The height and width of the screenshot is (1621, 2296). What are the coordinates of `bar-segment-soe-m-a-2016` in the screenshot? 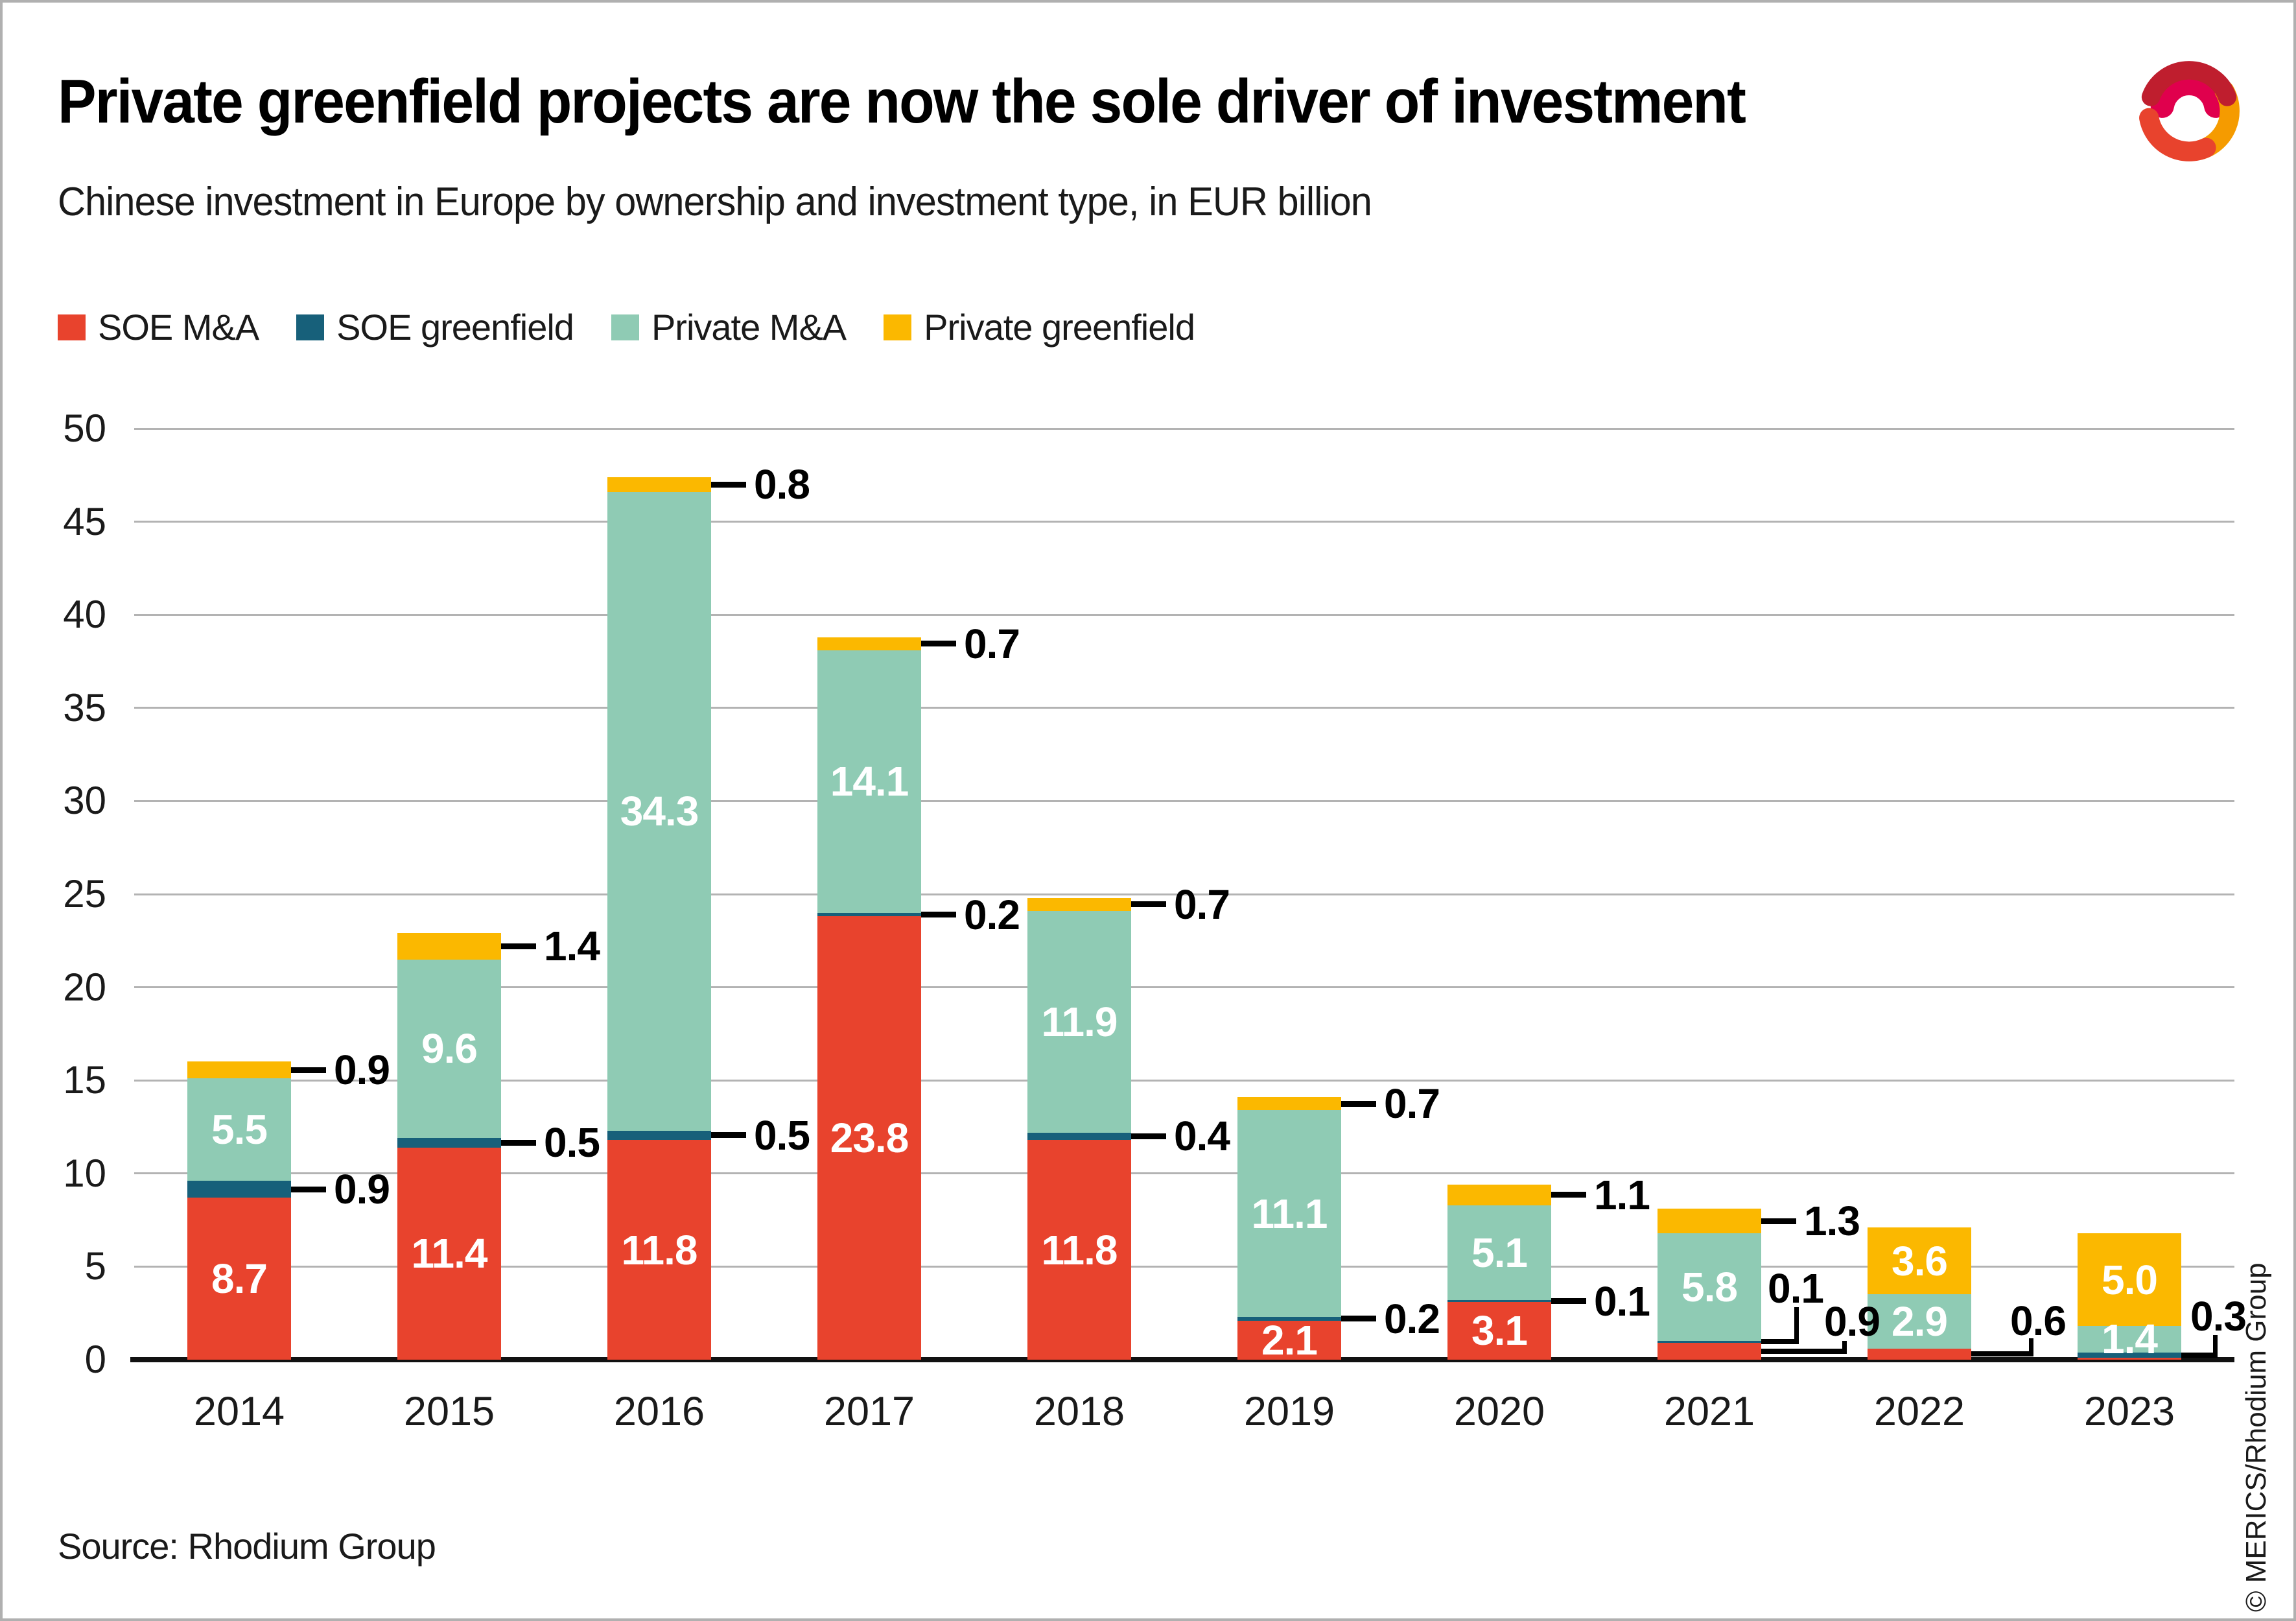 It's located at (659, 1250).